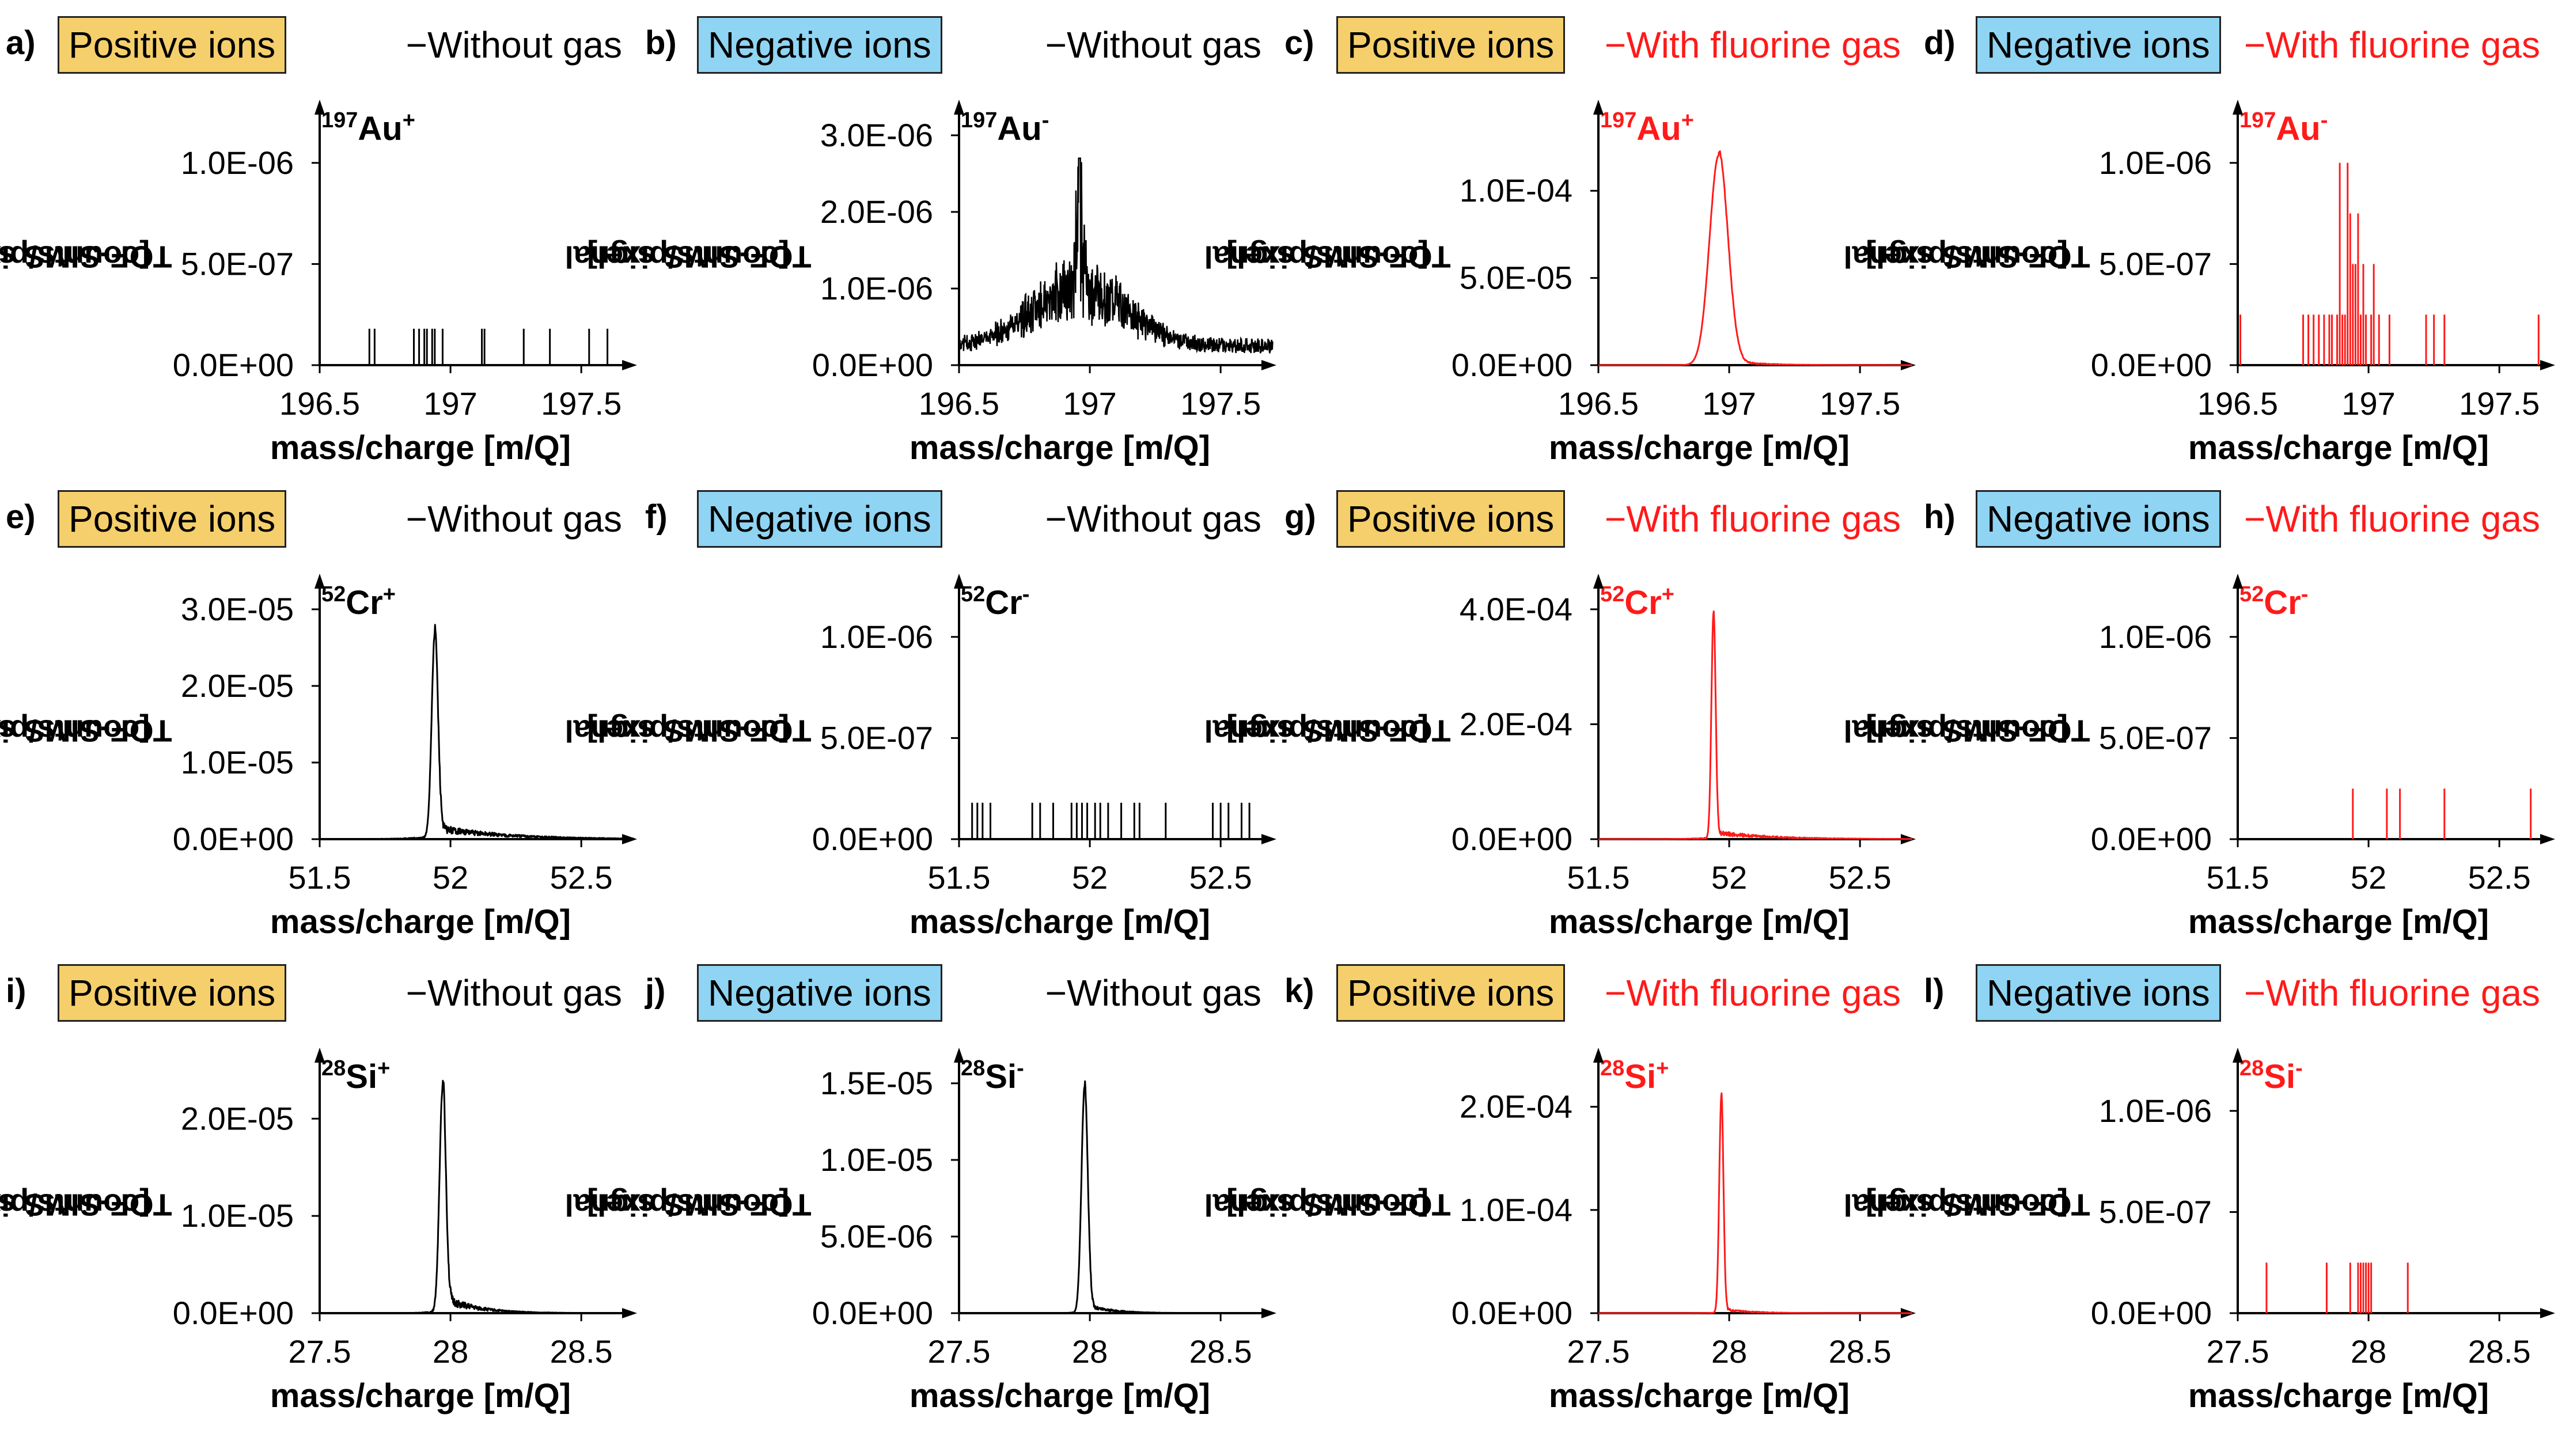 Image resolution: width=2558 pixels, height=1456 pixels. Describe the element at coordinates (819, 993) in the screenshot. I see `ion-type-box: Negative ions` at that location.